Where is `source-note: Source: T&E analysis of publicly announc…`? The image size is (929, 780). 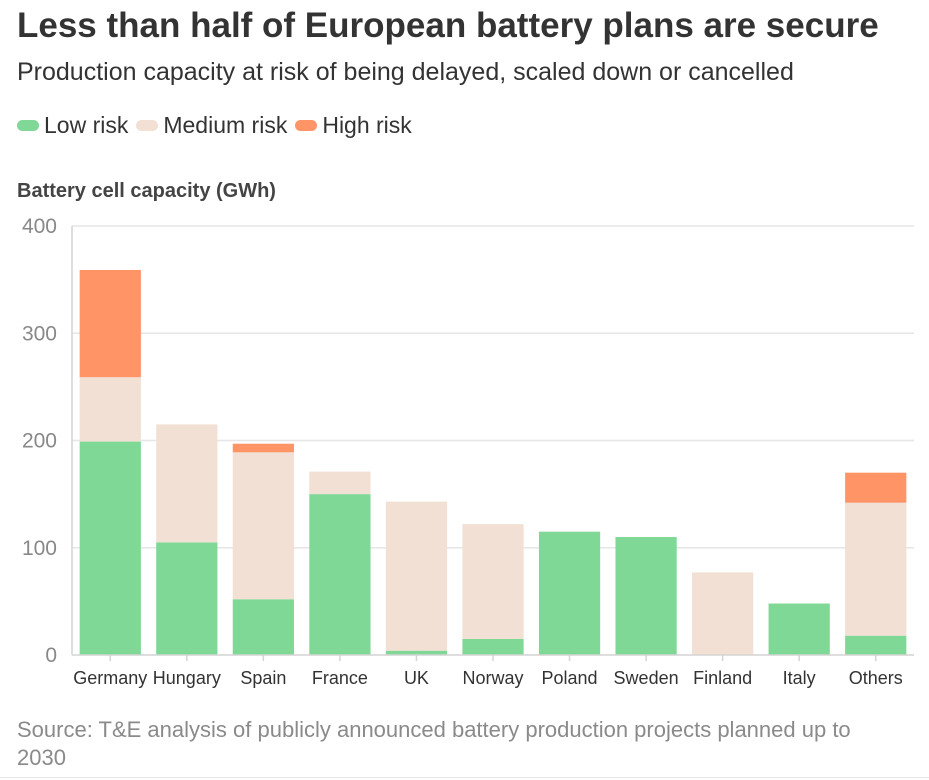 source-note: Source: T&E analysis of publicly announc… is located at coordinates (434, 743).